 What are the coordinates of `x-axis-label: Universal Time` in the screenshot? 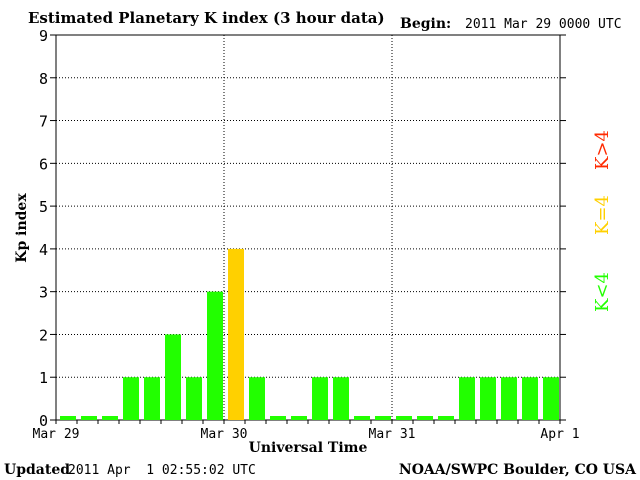 It's located at (308, 448).